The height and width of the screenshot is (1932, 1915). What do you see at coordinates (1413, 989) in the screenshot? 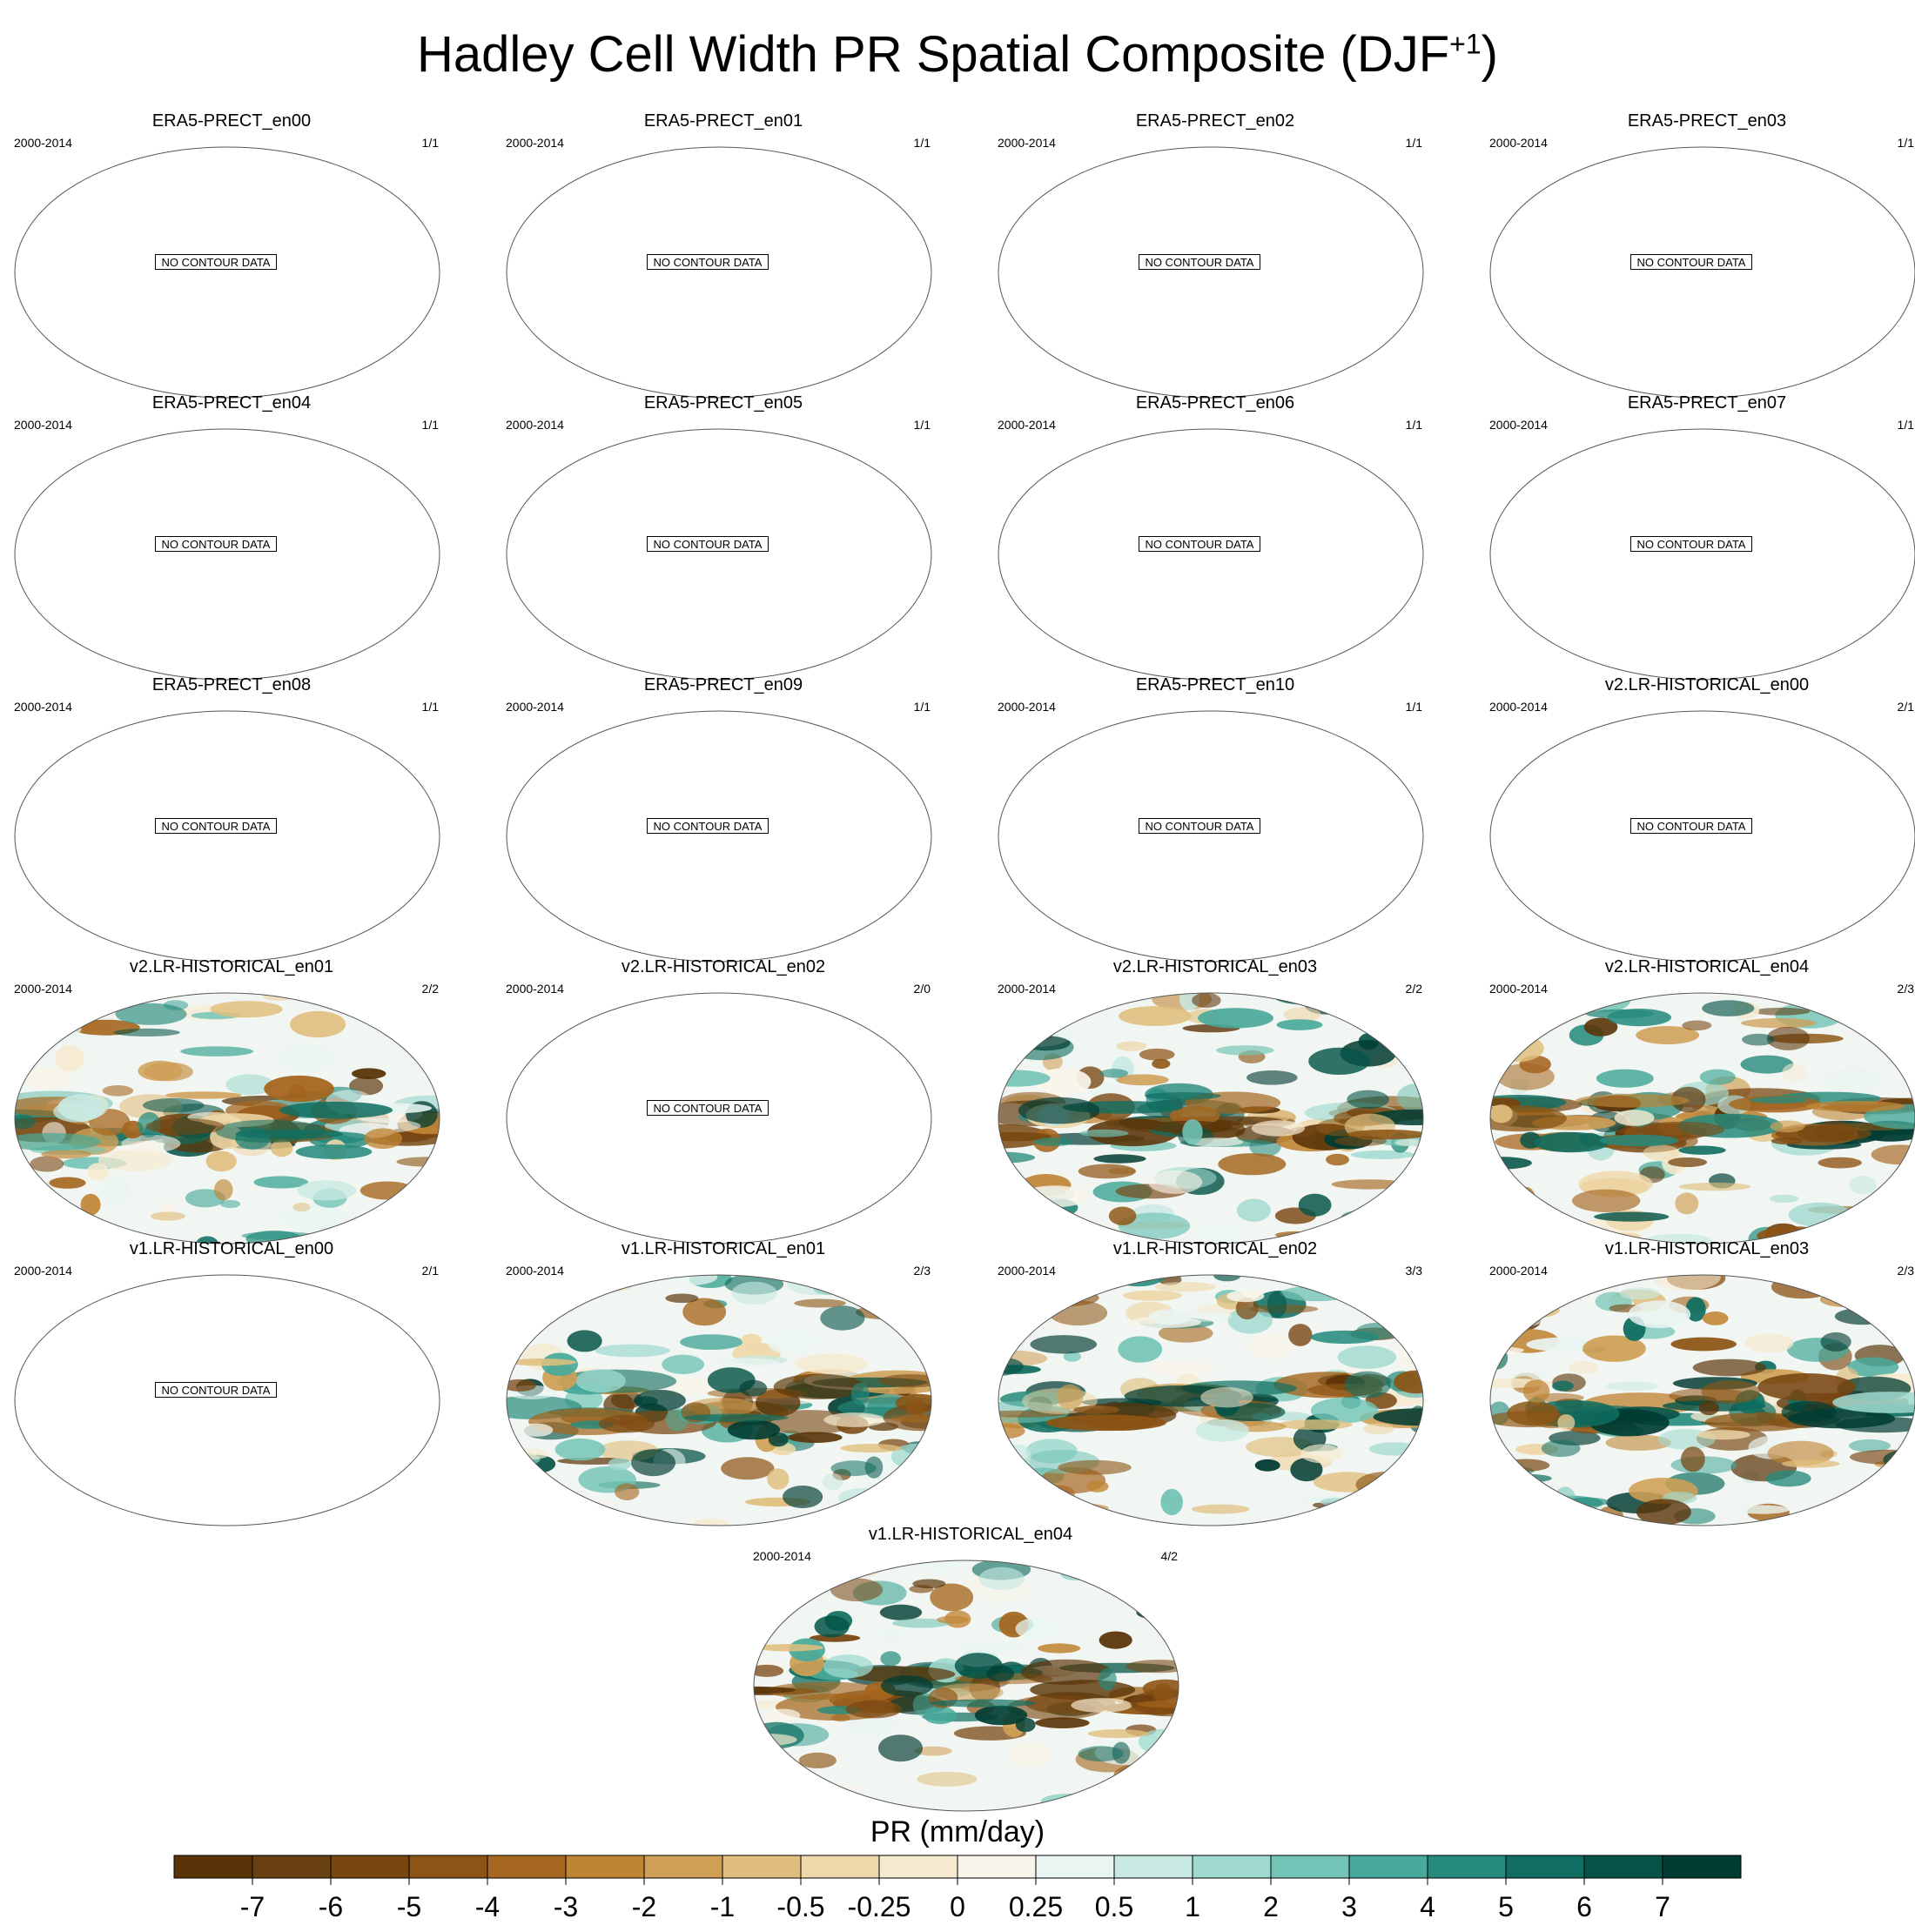
I see `panel-count: 2/2` at bounding box center [1413, 989].